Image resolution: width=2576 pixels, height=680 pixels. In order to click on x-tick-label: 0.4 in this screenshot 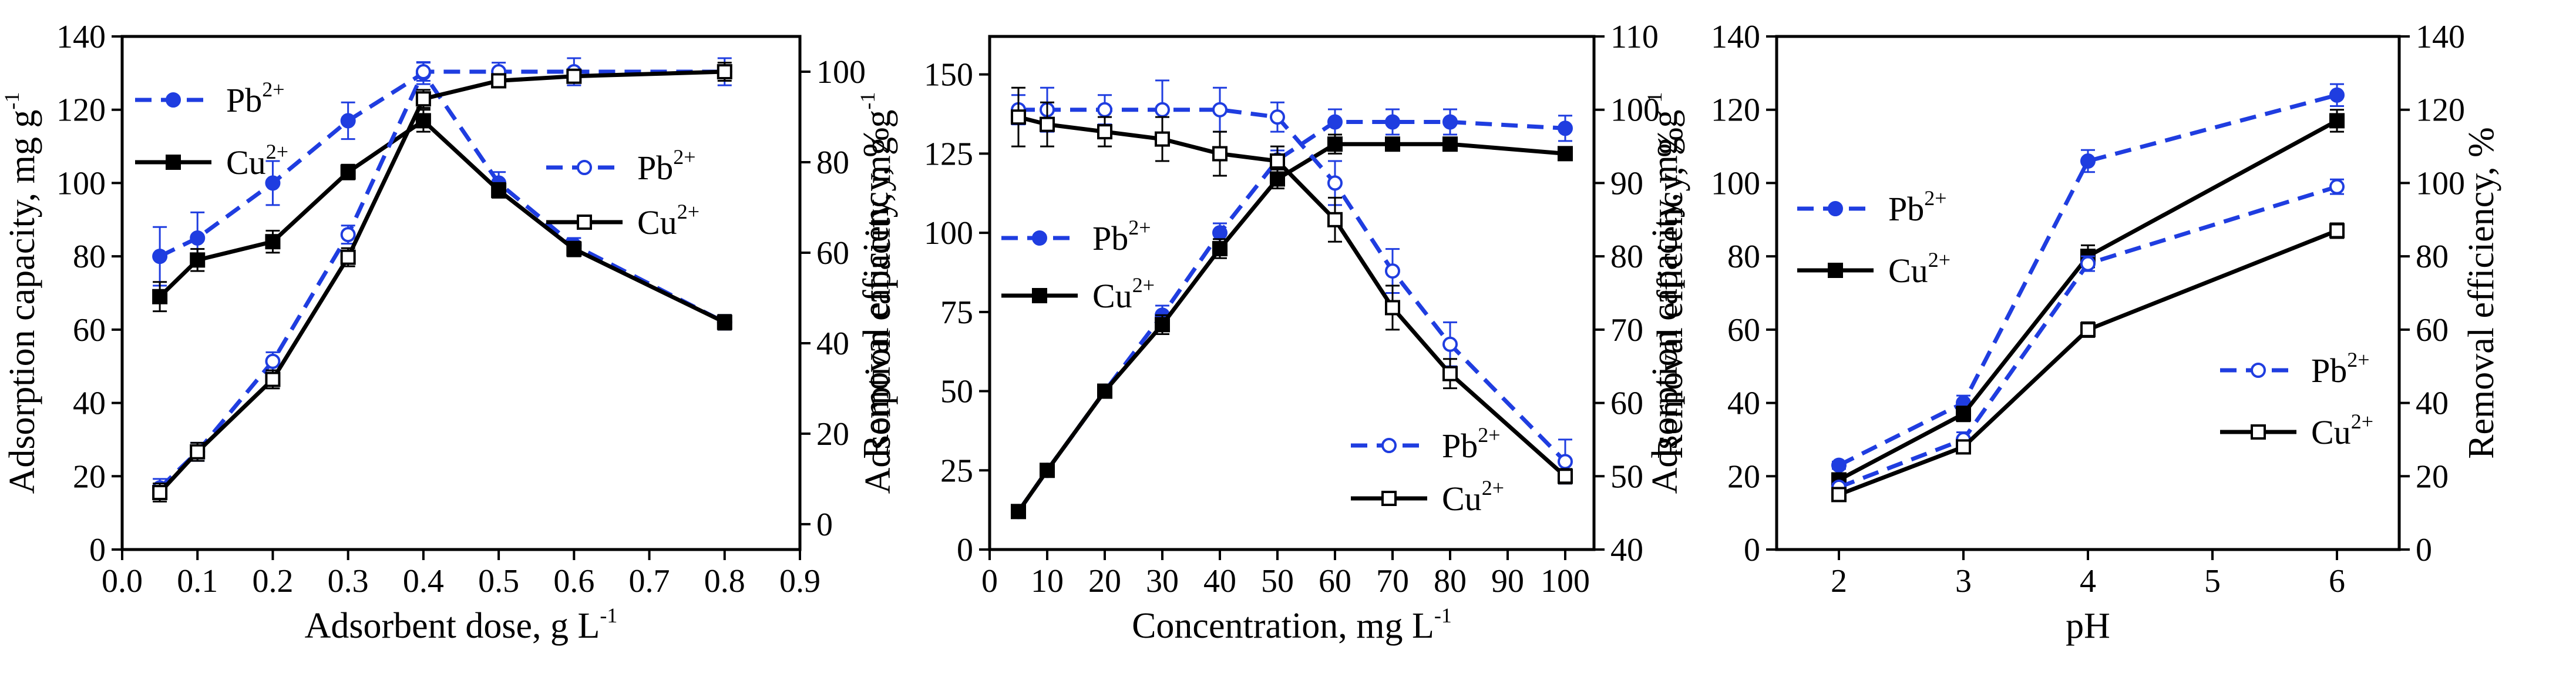, I will do `click(423, 581)`.